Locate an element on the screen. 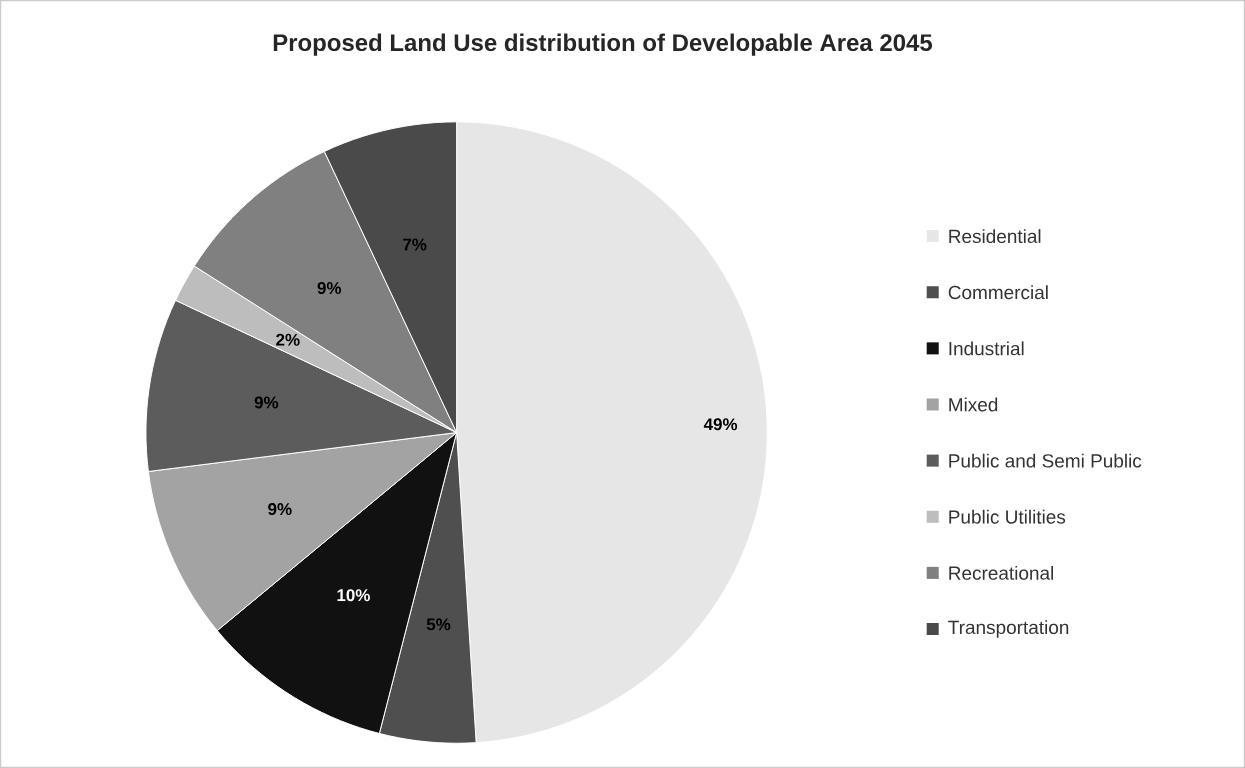  legend-label: Transportation is located at coordinates (1008, 629).